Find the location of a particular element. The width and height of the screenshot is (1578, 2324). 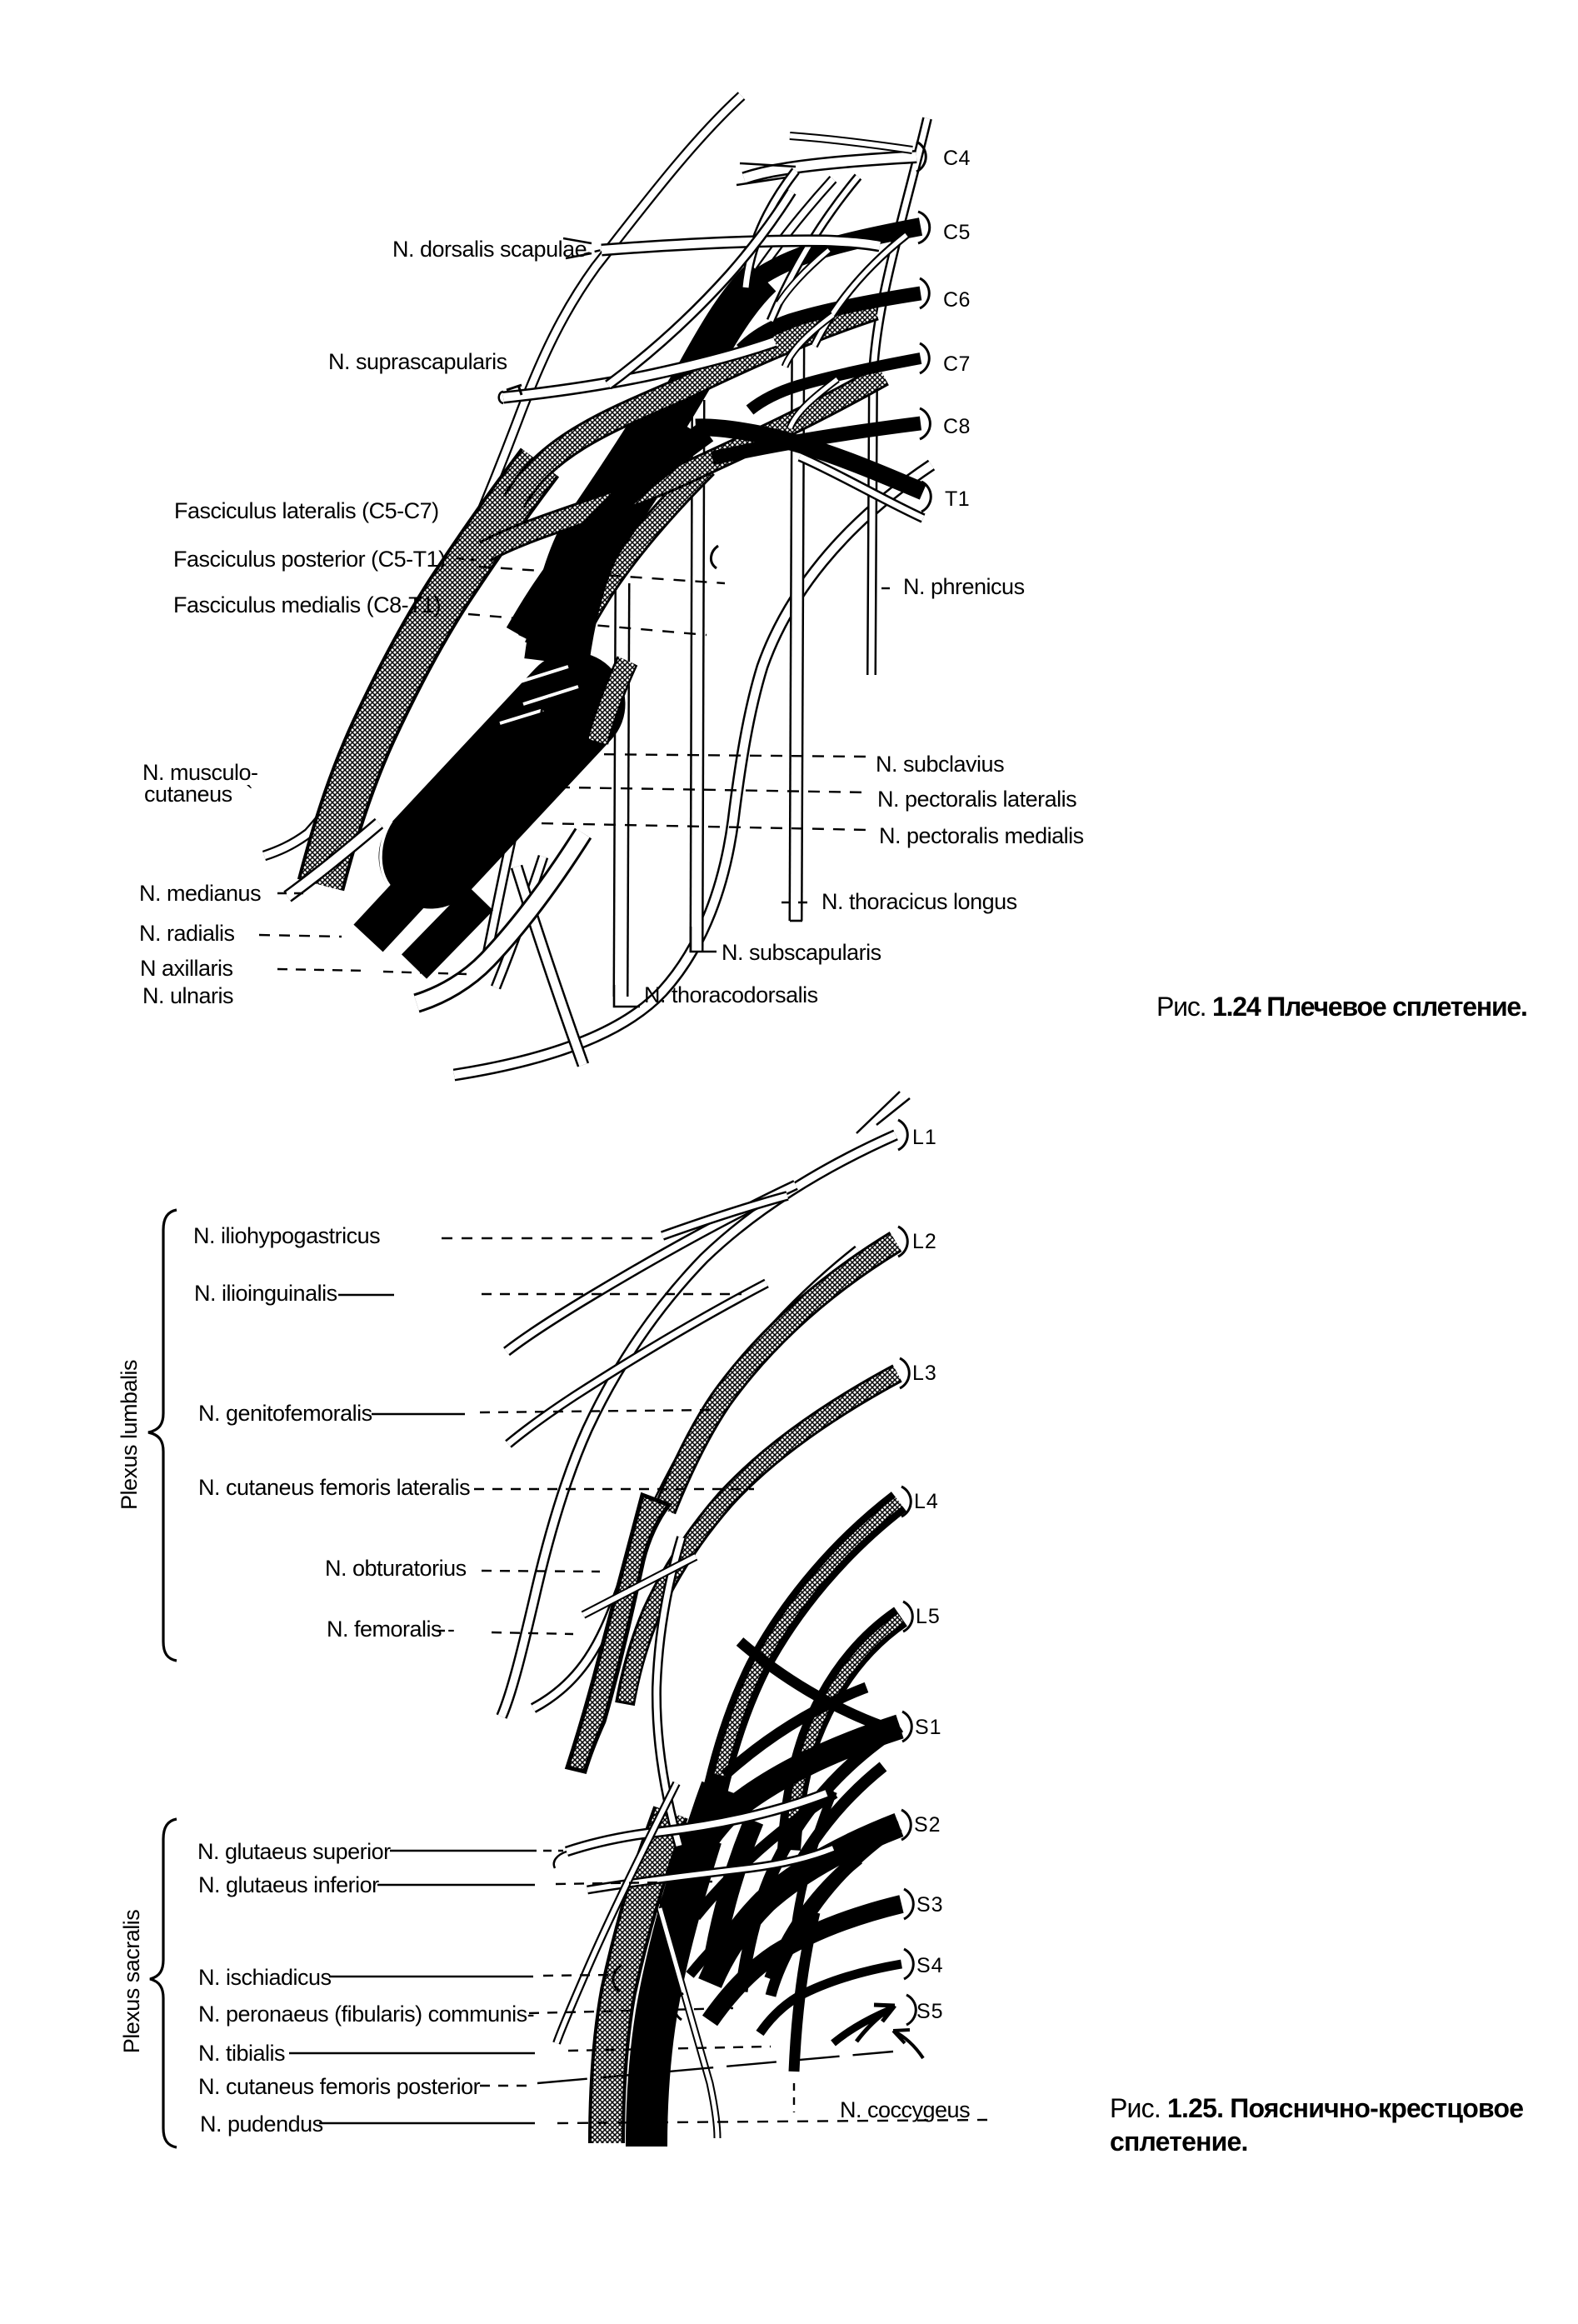

svg-text: N. phrenicus is located at coordinates (964, 586).